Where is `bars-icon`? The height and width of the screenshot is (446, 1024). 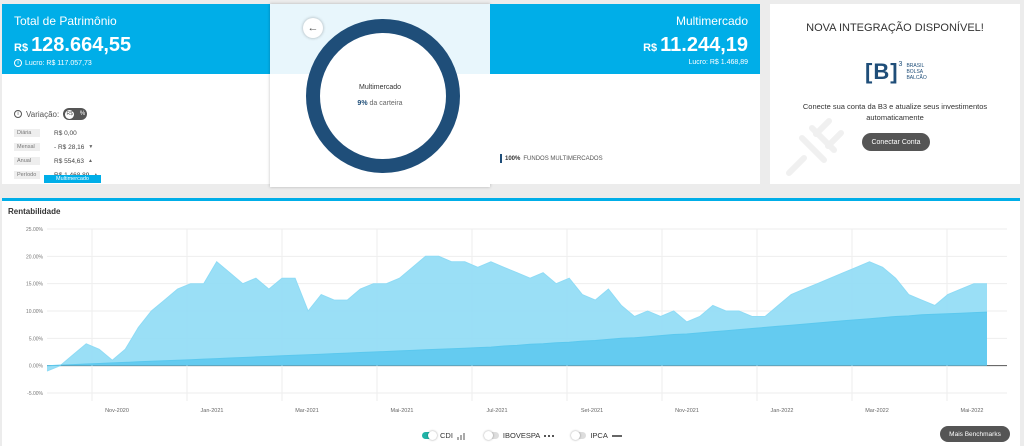 bars-icon is located at coordinates (460, 436).